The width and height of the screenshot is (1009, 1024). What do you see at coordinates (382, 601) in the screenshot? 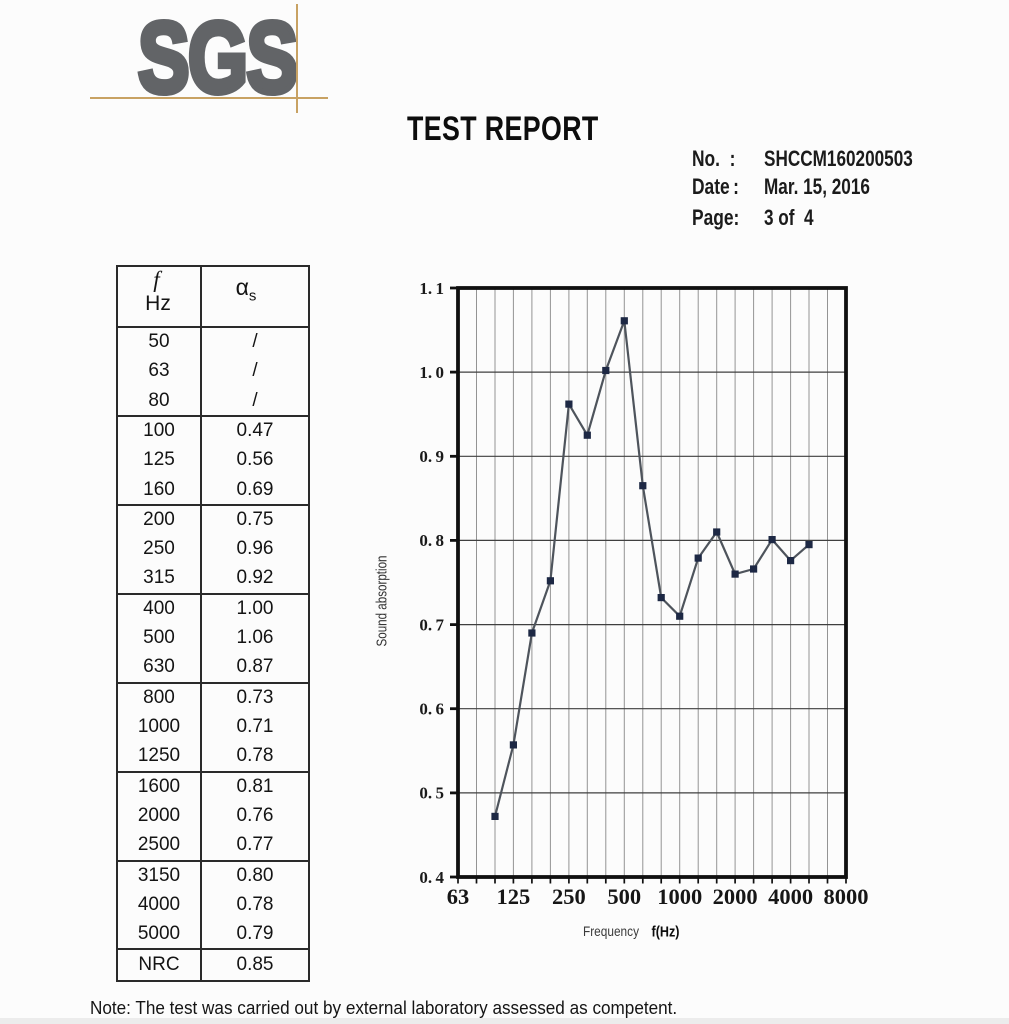
I see `svg-text: Sound absorption` at bounding box center [382, 601].